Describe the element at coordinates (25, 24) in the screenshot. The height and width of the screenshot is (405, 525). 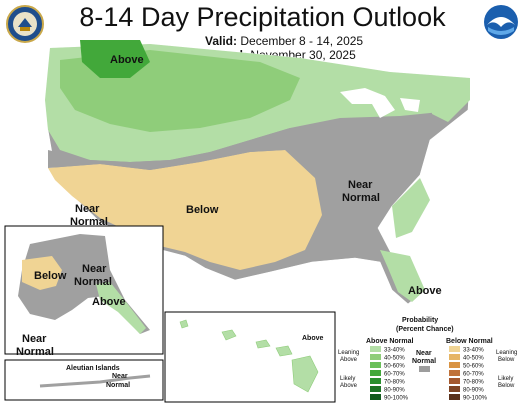
I see `commerce-seal-icon` at that location.